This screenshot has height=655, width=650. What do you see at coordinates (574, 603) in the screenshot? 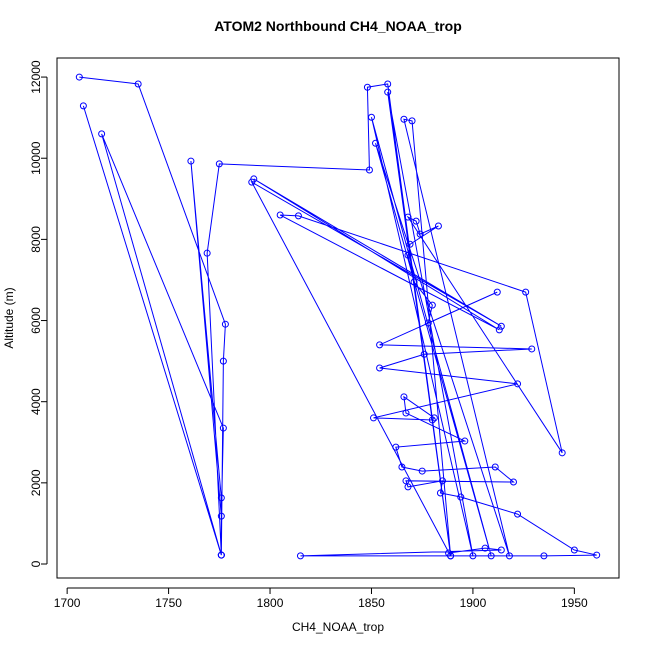
I see `x-tick-label: 1950` at bounding box center [574, 603].